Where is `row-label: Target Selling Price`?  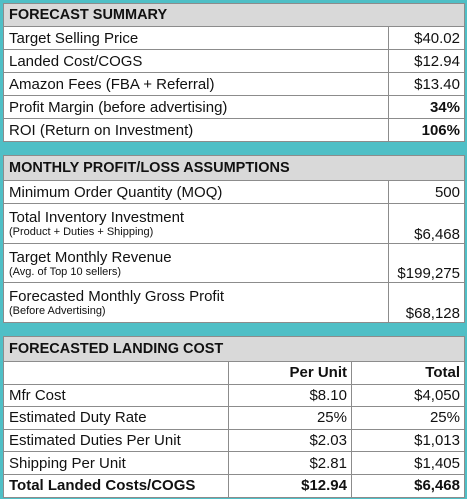 row-label: Target Selling Price is located at coordinates (74, 38).